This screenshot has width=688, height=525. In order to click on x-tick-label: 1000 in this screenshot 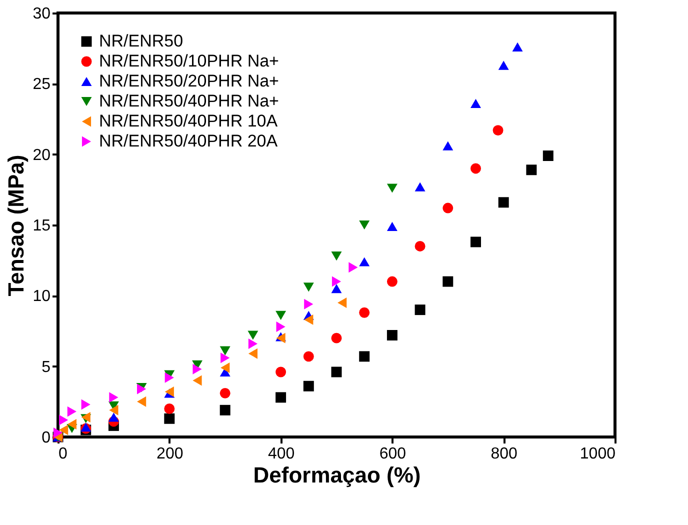, I will do `click(598, 454)`.